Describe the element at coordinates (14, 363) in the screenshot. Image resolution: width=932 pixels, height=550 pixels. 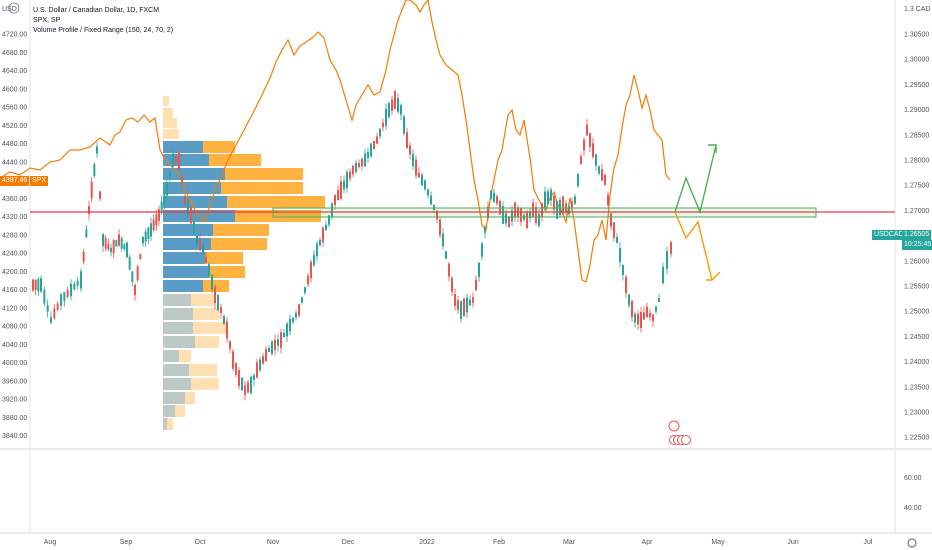
I see `left-axis-tick: 4000.00` at that location.